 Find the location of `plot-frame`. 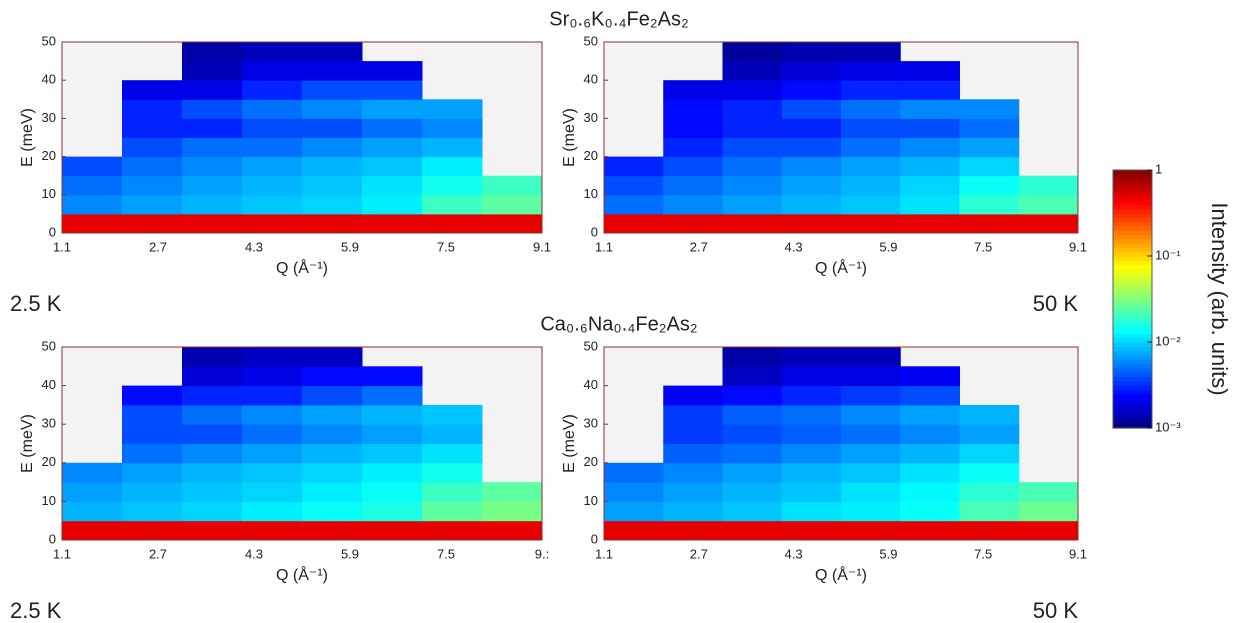

plot-frame is located at coordinates (302, 443).